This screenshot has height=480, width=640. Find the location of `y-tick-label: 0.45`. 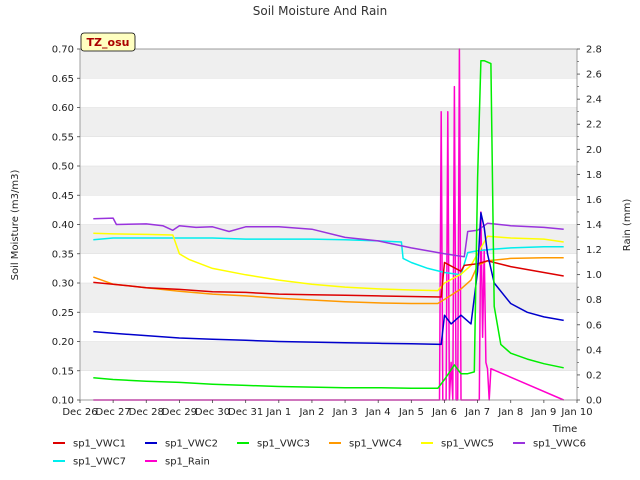

y-tick-label: 0.45 is located at coordinates (63, 196).